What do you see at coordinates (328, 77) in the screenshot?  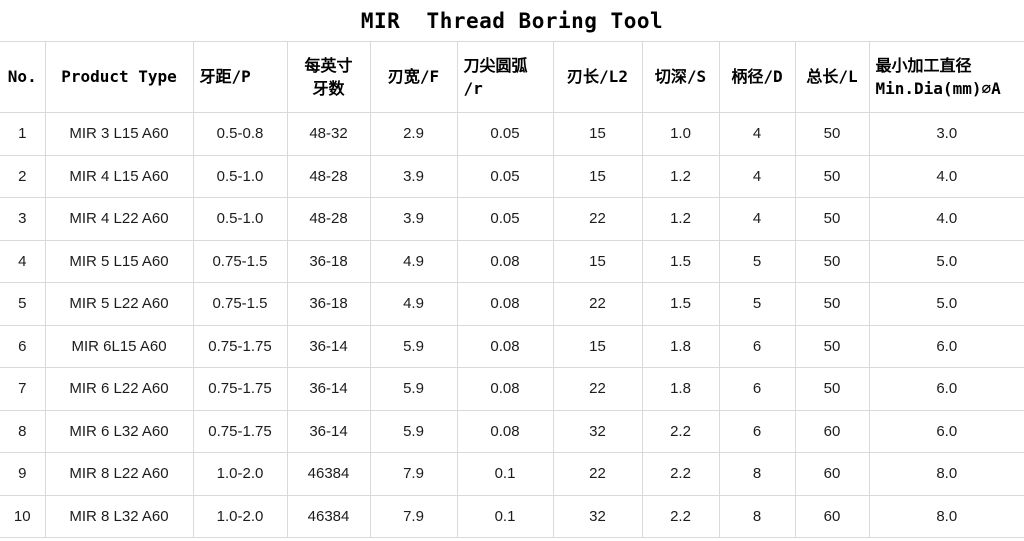 I see `column-header: 每英寸 牙数` at bounding box center [328, 77].